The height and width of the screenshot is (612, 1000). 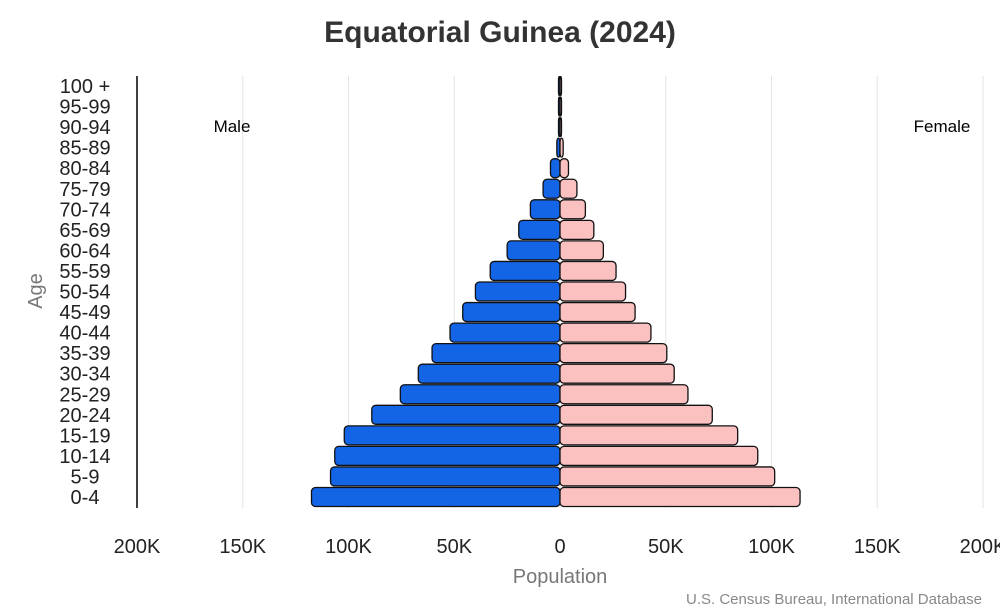 I want to click on age-group-label: 65-69, so click(x=84, y=231).